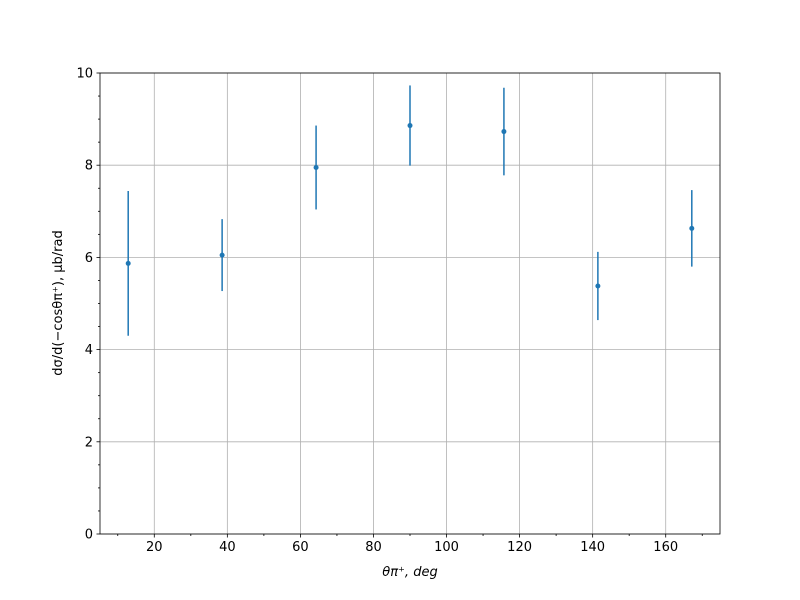 This screenshot has height=600, width=800. I want to click on x-tick-label: 120, so click(519, 547).